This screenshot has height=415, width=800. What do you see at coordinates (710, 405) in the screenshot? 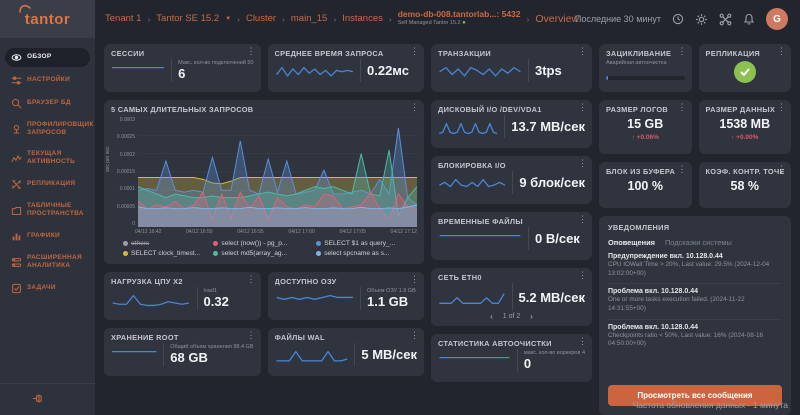
I see `refresh-rate-note: Частота обновления данных - 1 минута` at bounding box center [710, 405].